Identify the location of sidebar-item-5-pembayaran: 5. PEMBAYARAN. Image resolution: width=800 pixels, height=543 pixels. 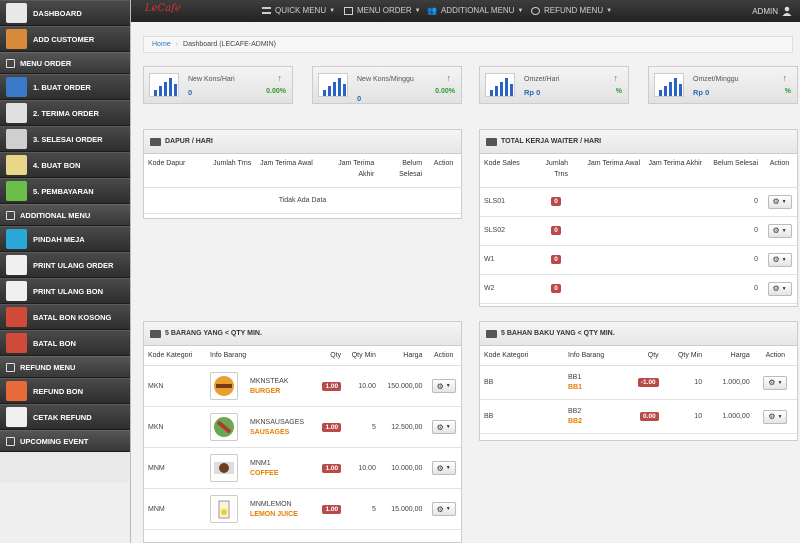
(65, 191).